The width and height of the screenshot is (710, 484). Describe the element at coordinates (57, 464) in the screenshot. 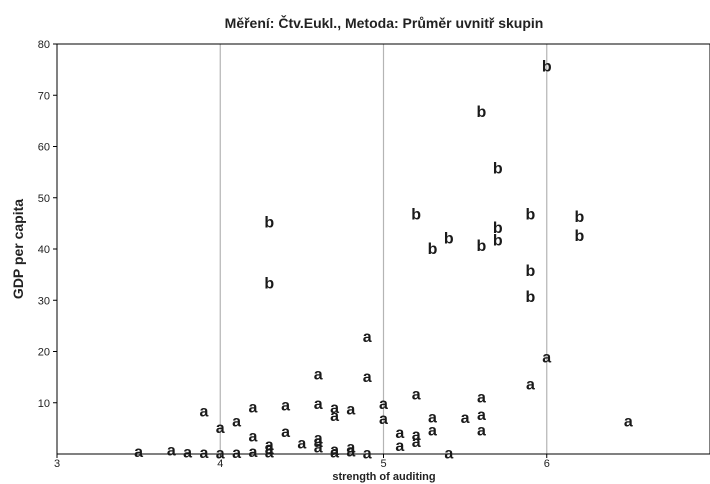

I see `x-tick-label: 3` at that location.